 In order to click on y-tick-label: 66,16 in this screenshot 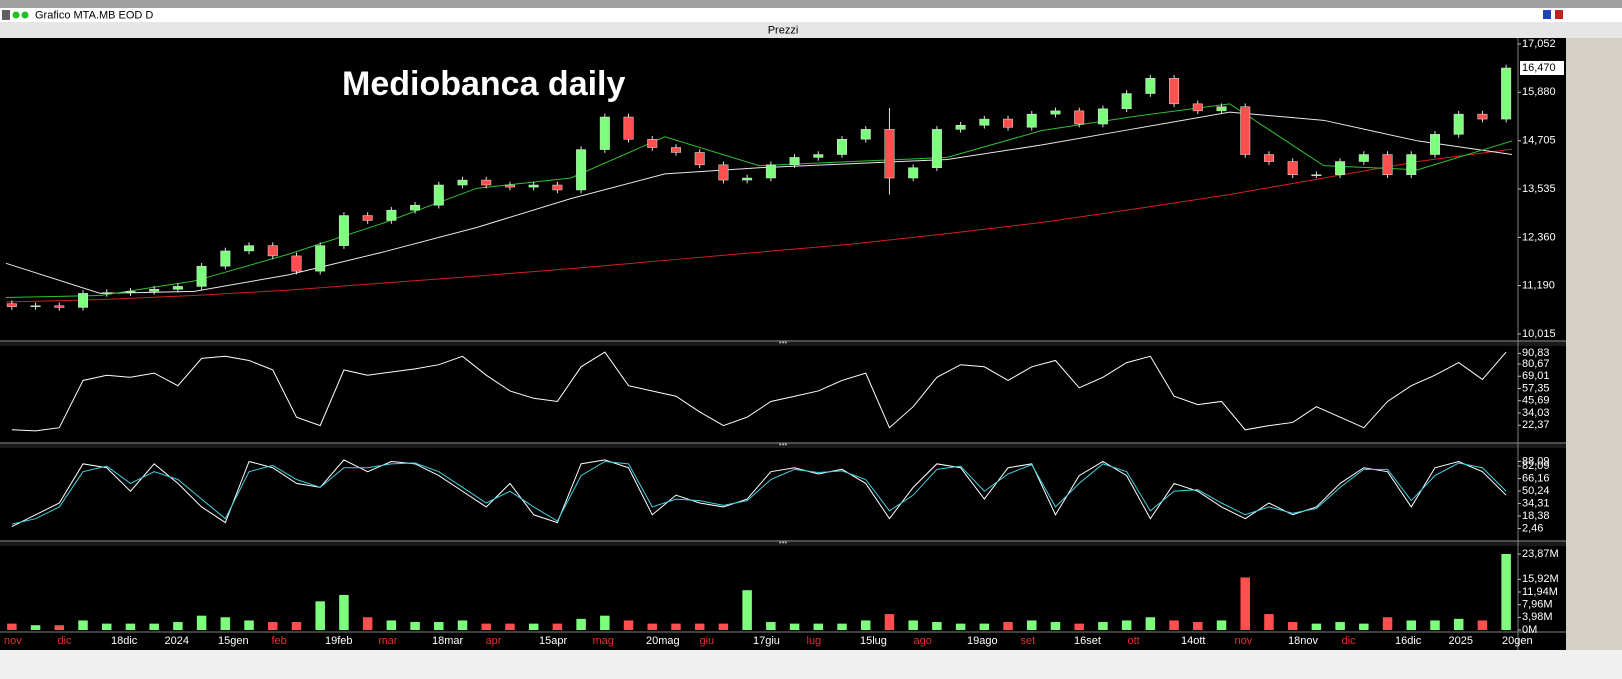, I will do `click(1536, 479)`.